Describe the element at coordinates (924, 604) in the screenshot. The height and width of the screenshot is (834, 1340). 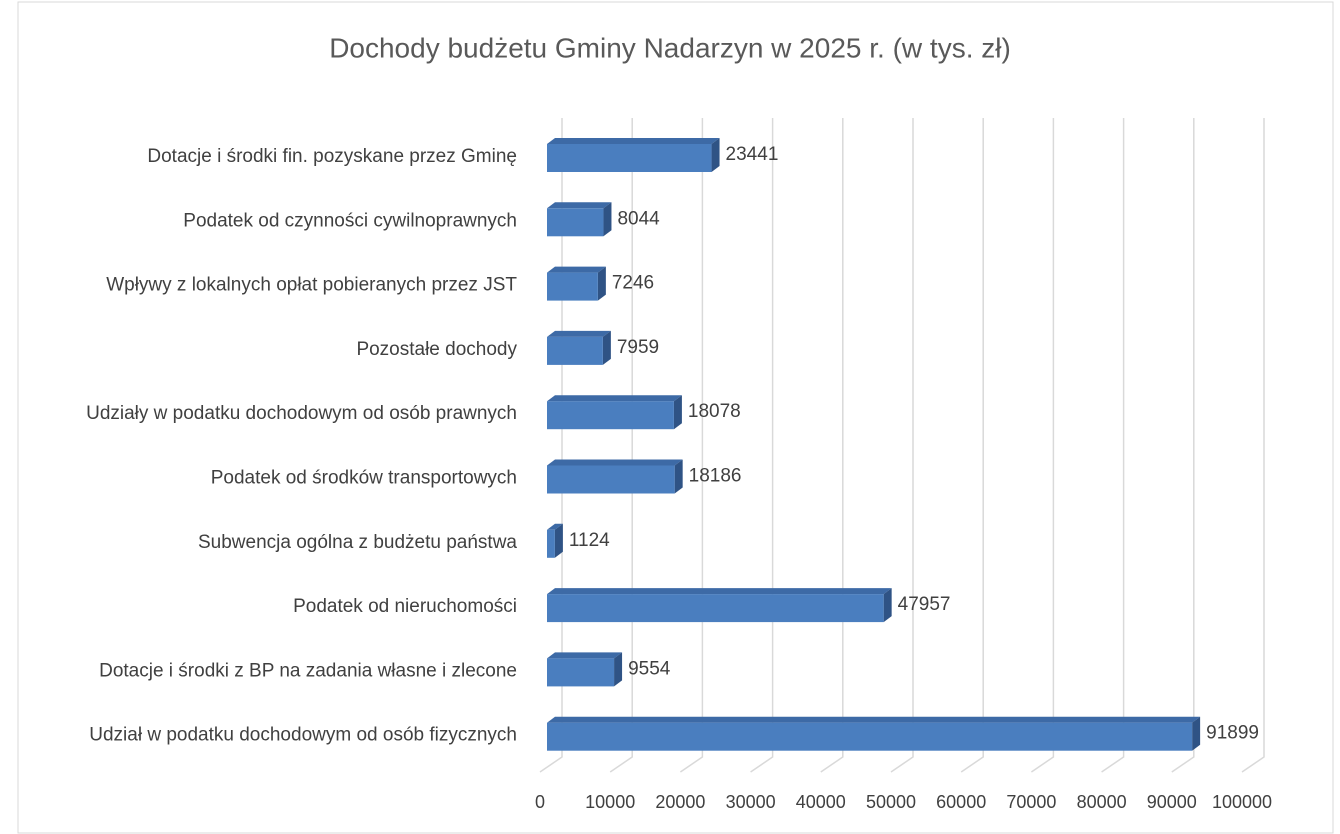
I see `value-label: 47957` at that location.